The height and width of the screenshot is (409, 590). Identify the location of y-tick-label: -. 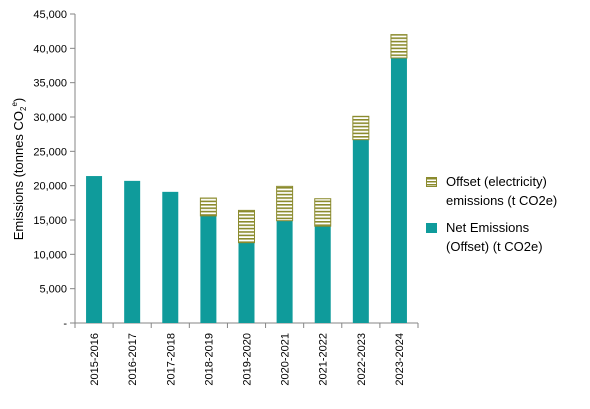
(65, 324).